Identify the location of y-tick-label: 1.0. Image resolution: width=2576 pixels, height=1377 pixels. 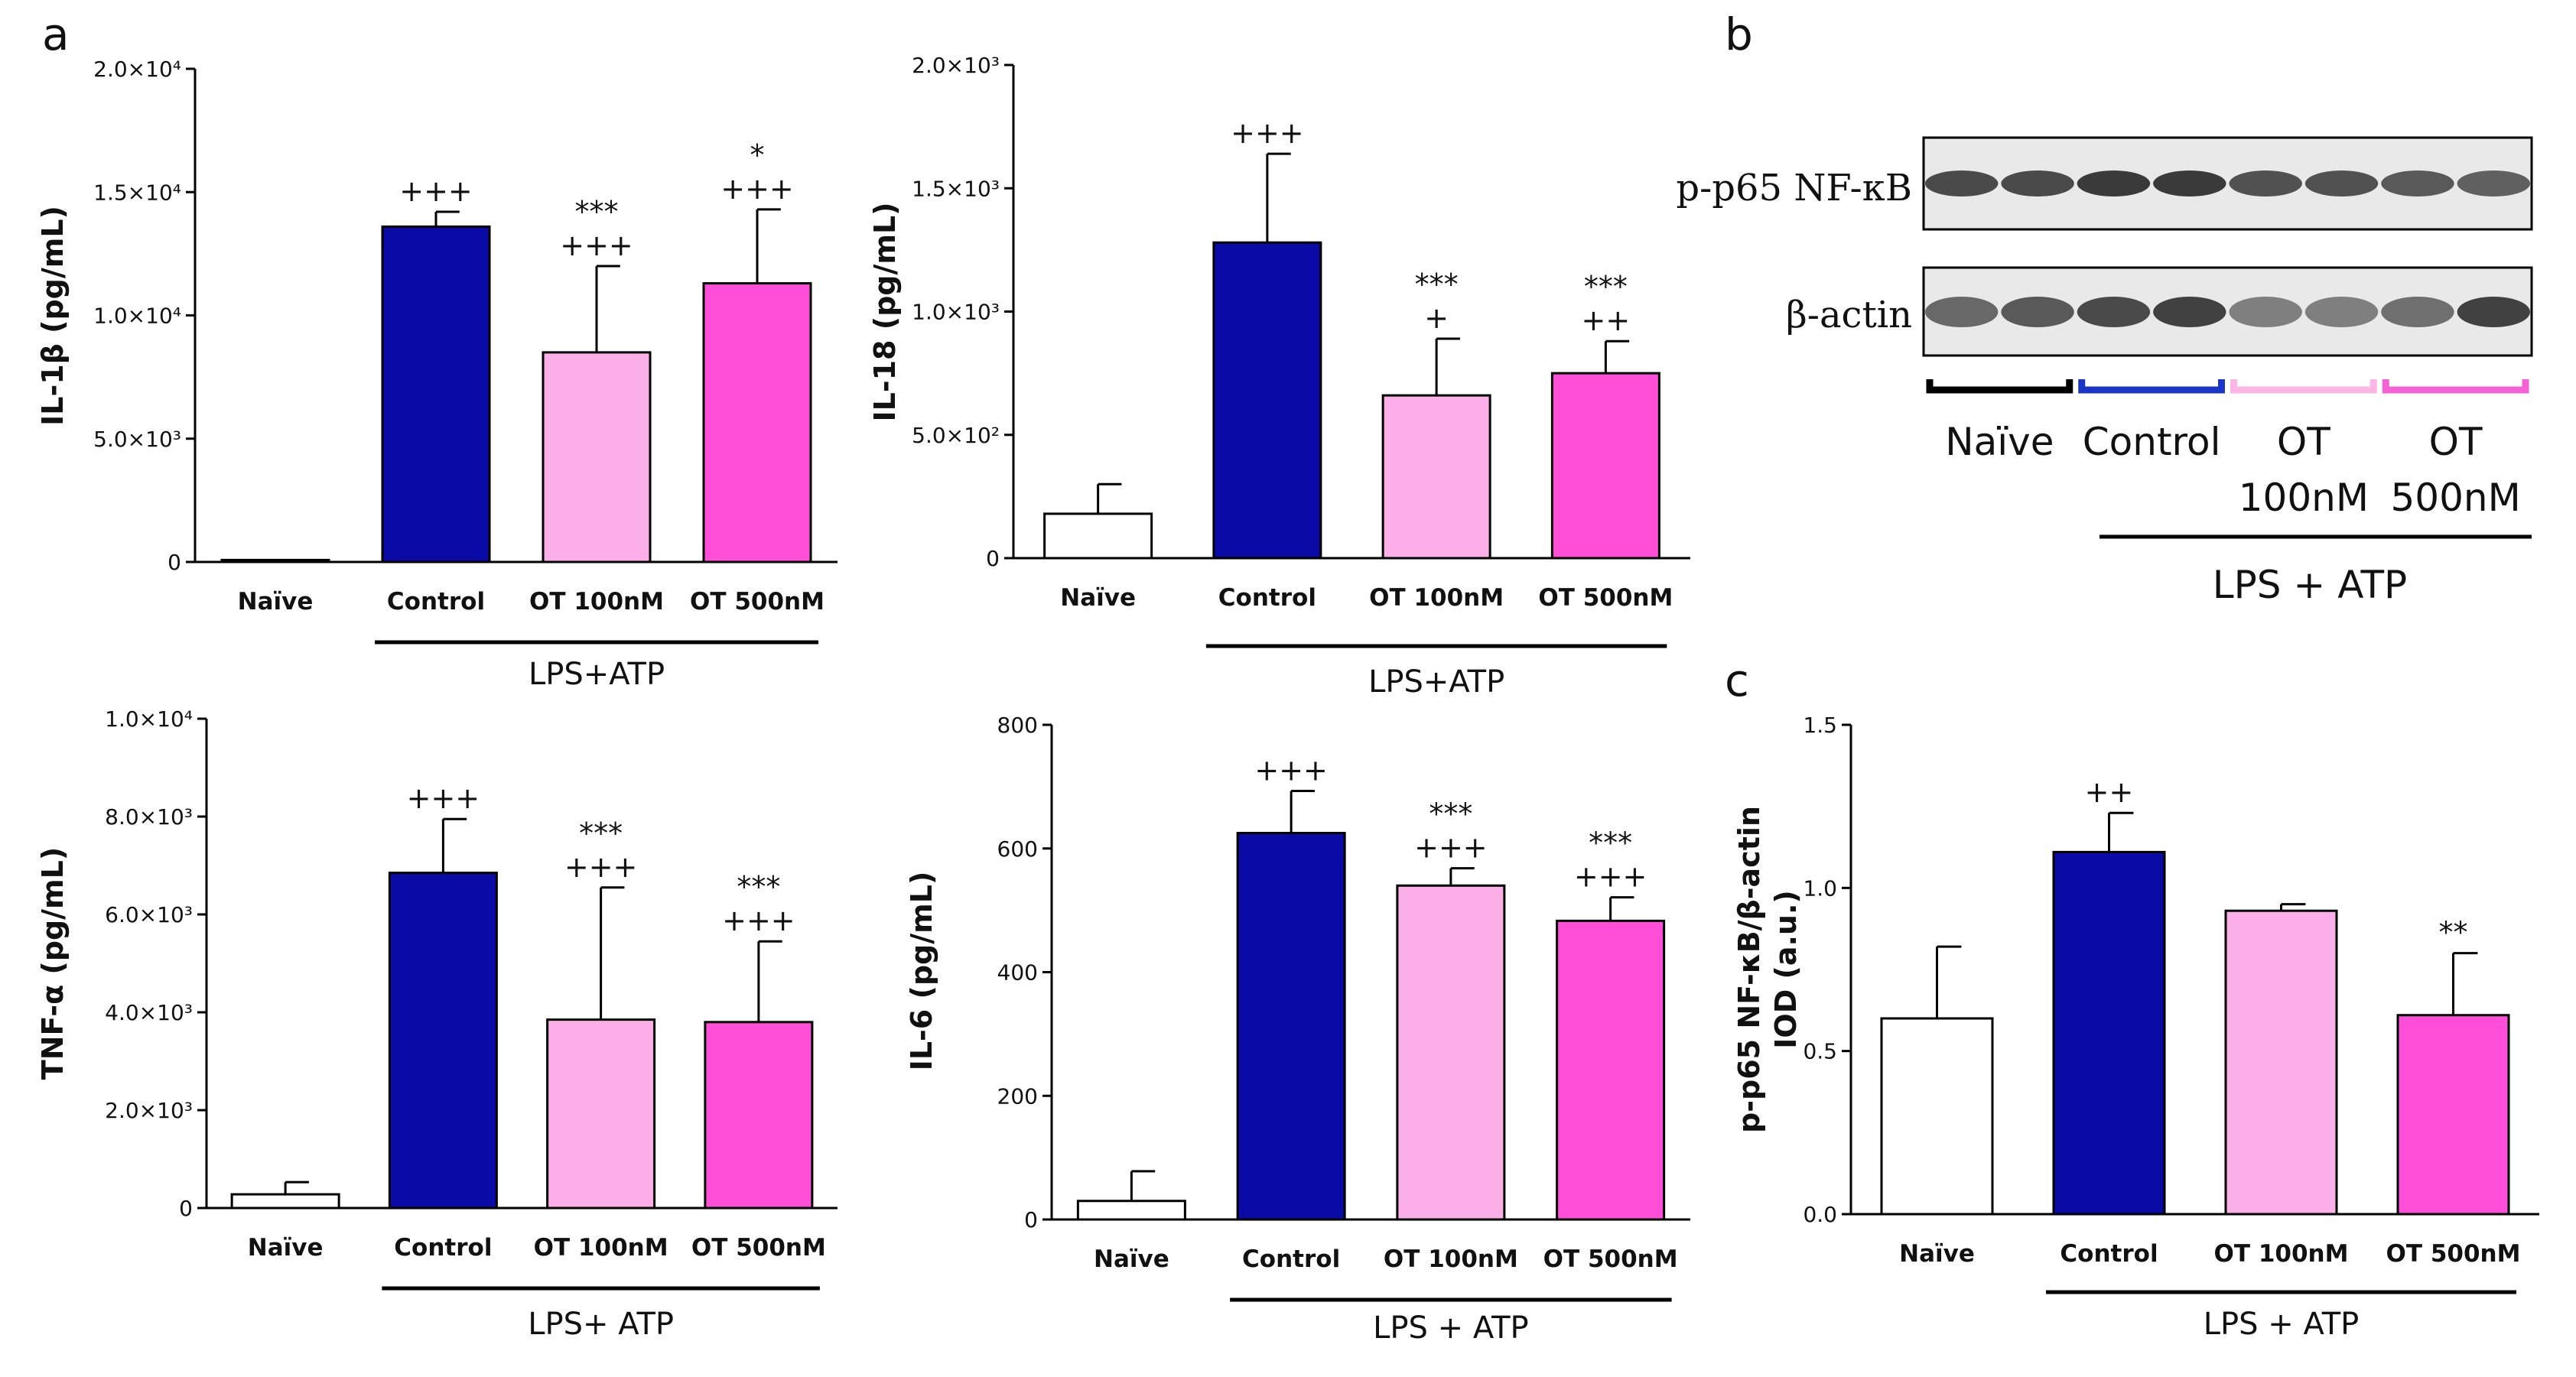
(1820, 888).